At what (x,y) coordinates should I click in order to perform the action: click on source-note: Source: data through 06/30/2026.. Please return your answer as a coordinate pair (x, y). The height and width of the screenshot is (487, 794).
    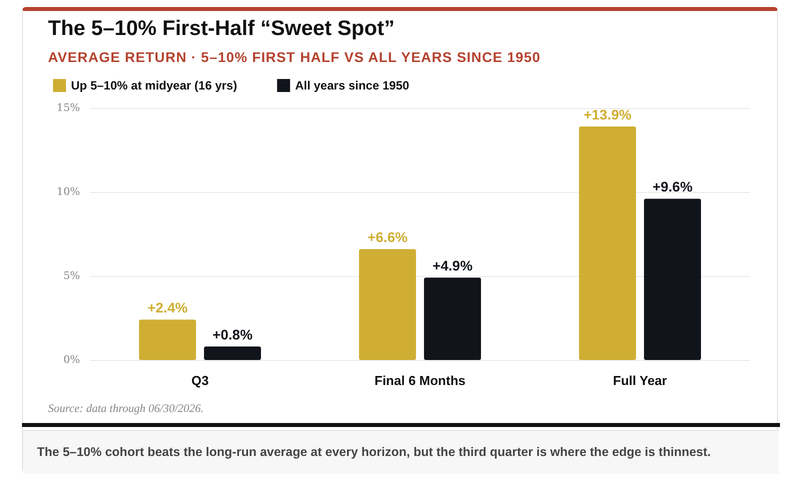
    Looking at the image, I should click on (126, 409).